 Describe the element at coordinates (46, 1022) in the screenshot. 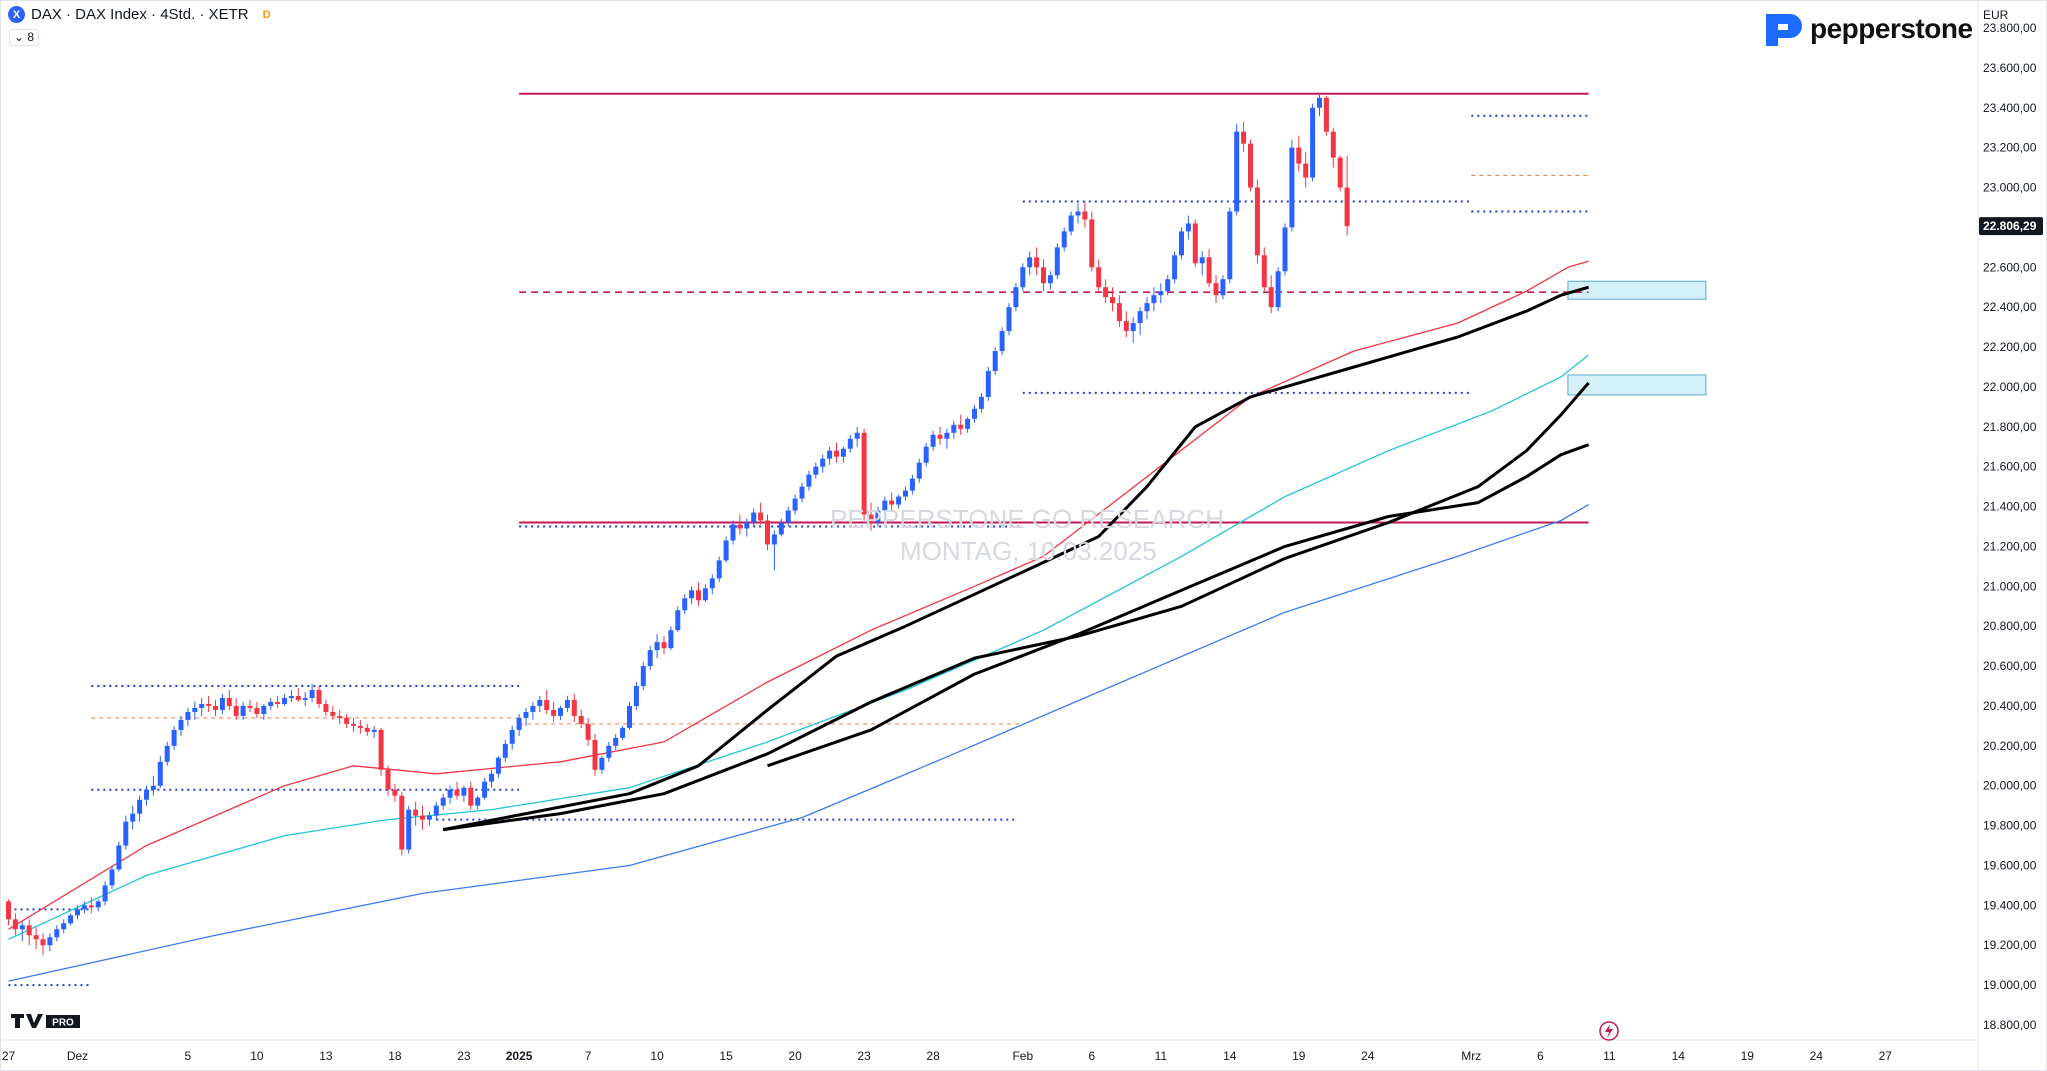

I see `tradingview-pro-logo-icon: PRO` at that location.